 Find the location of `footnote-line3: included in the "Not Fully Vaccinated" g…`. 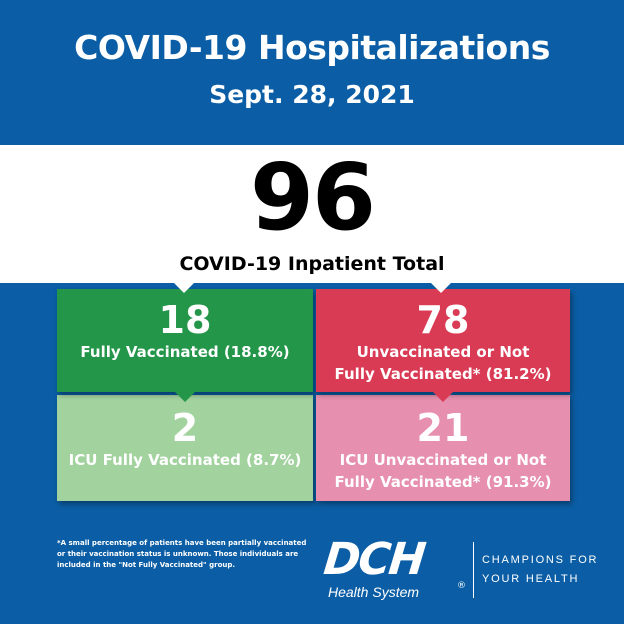

footnote-line3: included in the "Not Fully Vaccinated" g… is located at coordinates (146, 565).